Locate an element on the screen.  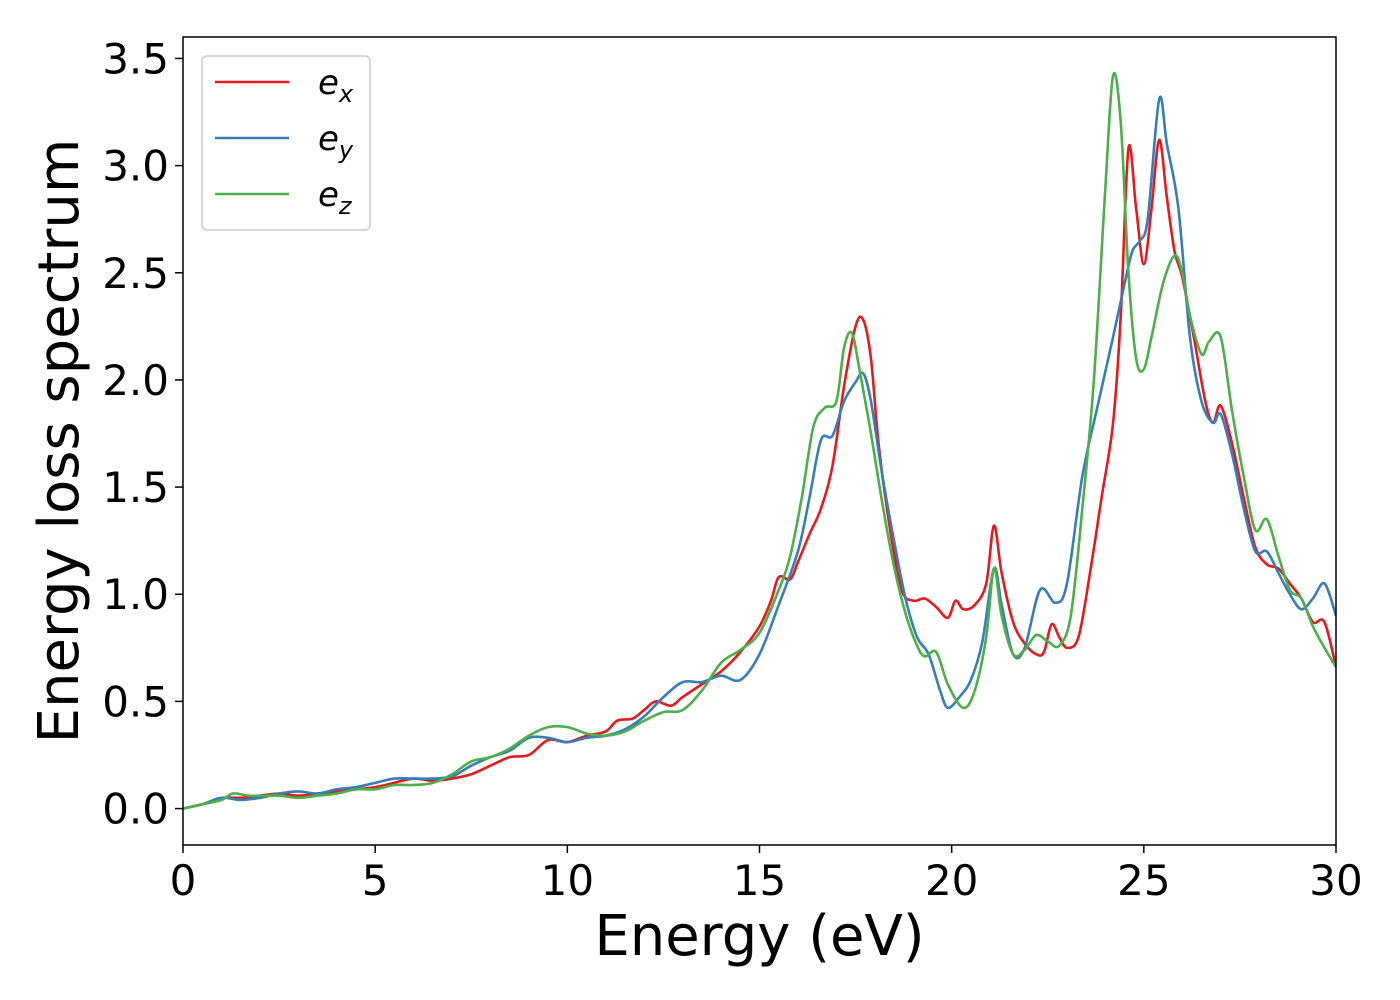
x-axis-label: Energy (eV) is located at coordinates (759, 936).